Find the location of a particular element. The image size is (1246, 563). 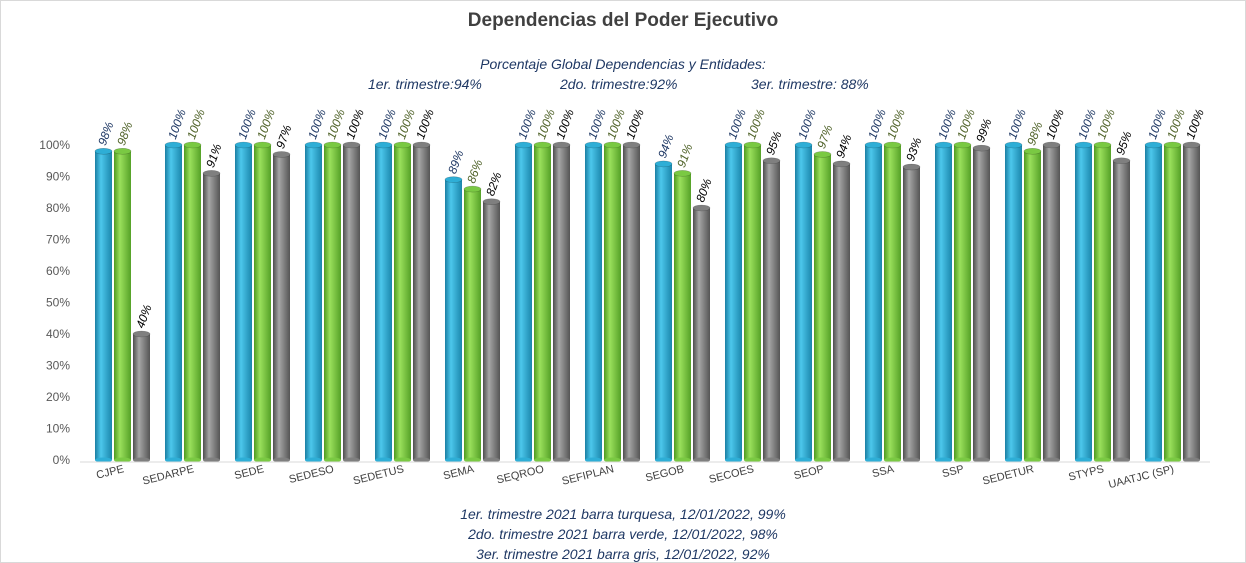

quarter-1-summary: 1er. trimestre:94% is located at coordinates (425, 84).